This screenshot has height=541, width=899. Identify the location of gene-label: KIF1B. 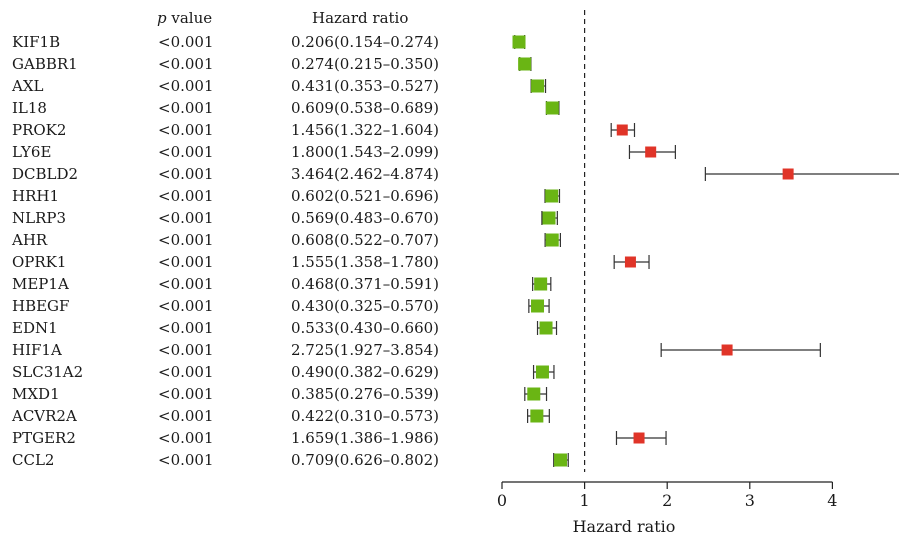
(36, 42).